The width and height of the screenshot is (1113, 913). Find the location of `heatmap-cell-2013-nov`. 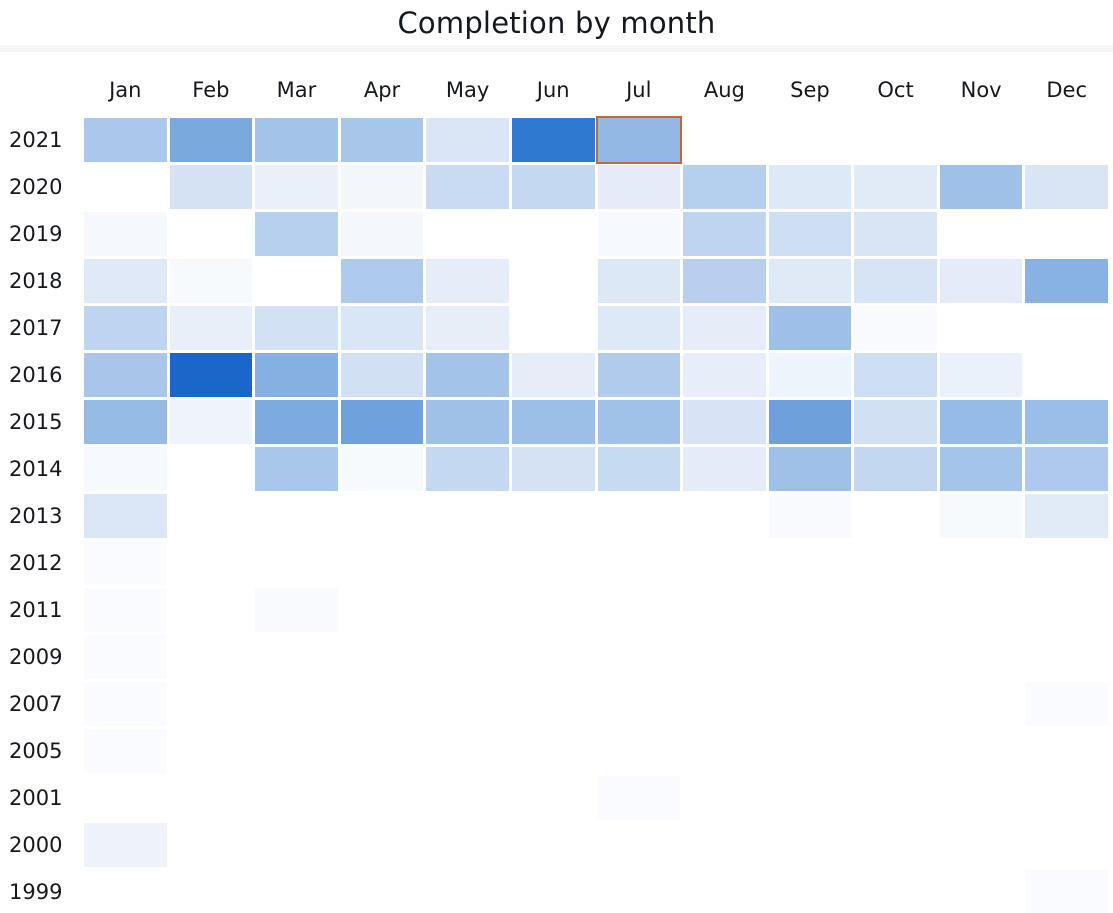

heatmap-cell-2013-nov is located at coordinates (981, 516).